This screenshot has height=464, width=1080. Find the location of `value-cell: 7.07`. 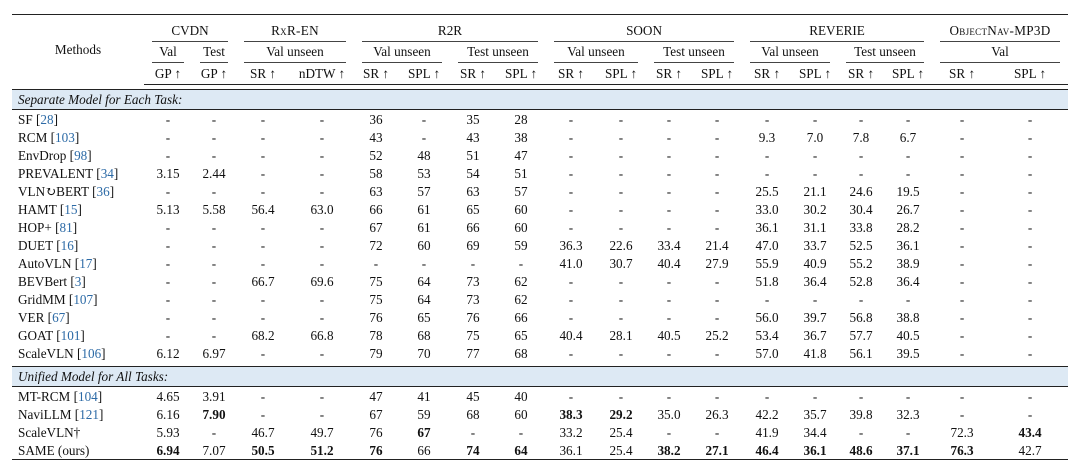

value-cell: 7.07 is located at coordinates (214, 450).